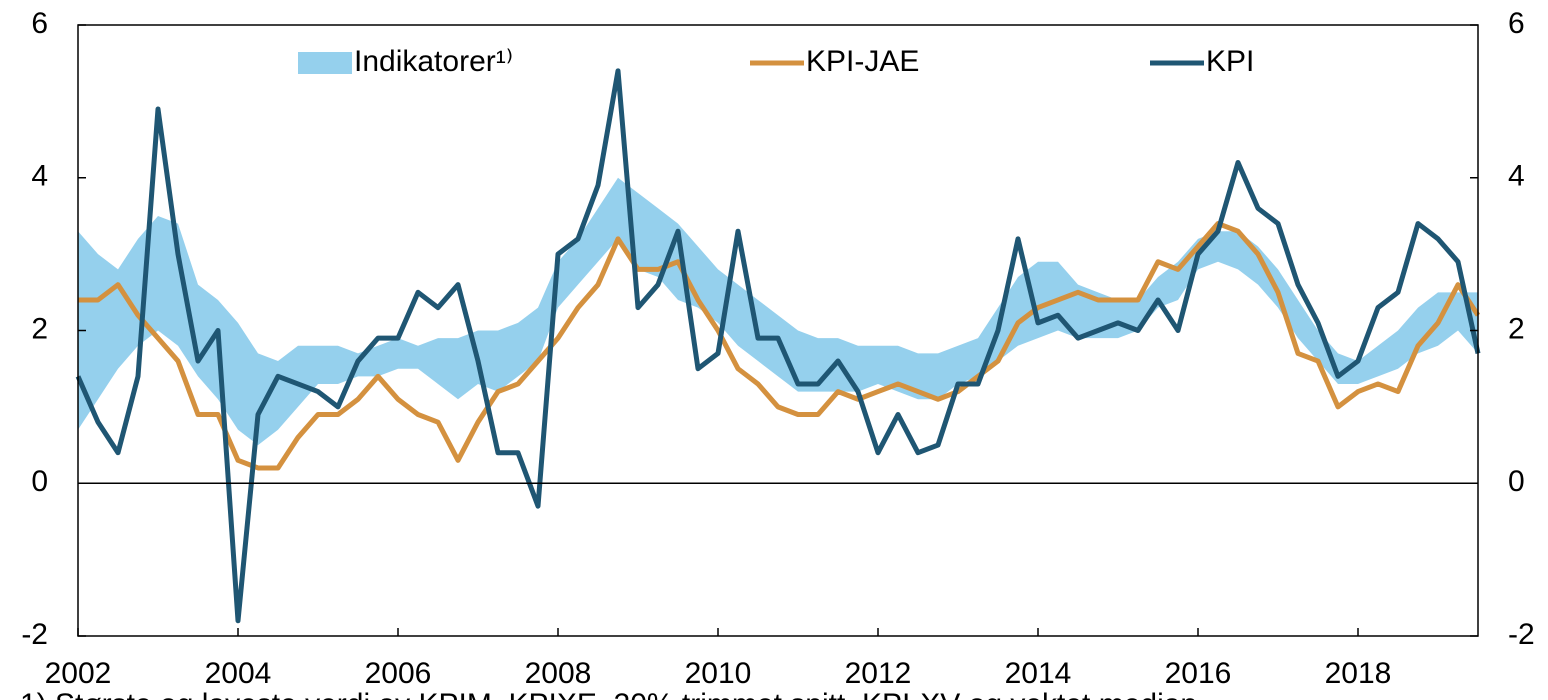 The image size is (1548, 700). What do you see at coordinates (1198, 673) in the screenshot?
I see `x-tick-label: 2016` at bounding box center [1198, 673].